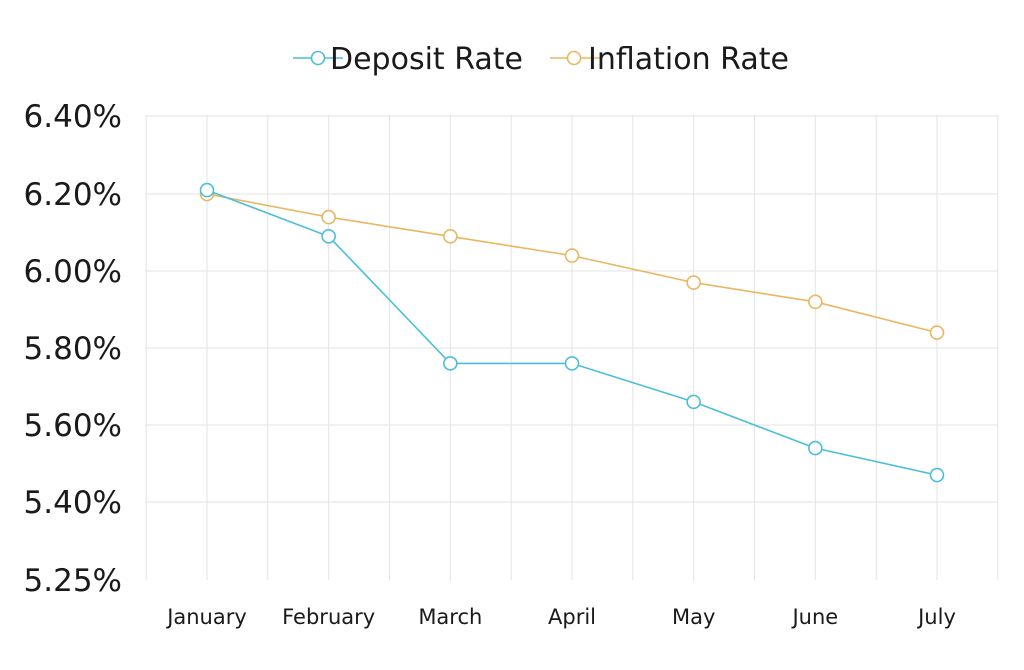 This screenshot has height=670, width=1024. I want to click on y-tick-label: 6.00%, so click(73, 272).